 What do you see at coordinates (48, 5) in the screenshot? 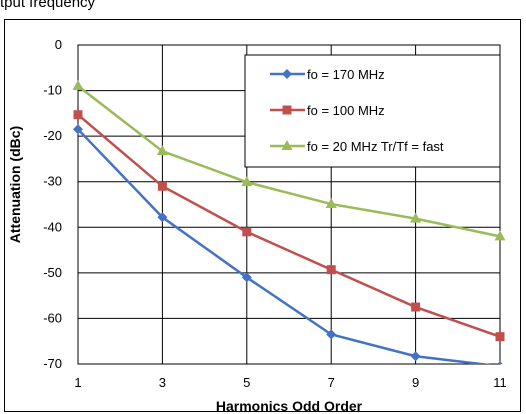
I see `top-caption: tput frequency` at bounding box center [48, 5].